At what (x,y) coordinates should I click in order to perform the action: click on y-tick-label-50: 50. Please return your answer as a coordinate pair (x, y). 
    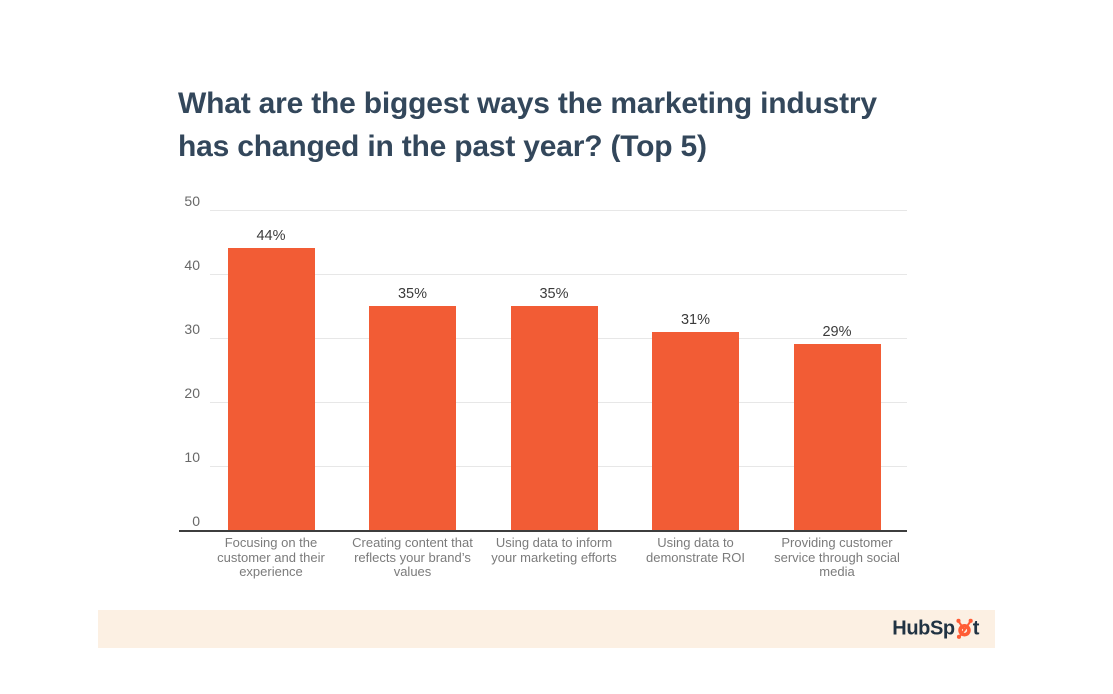
    Looking at the image, I should click on (192, 201).